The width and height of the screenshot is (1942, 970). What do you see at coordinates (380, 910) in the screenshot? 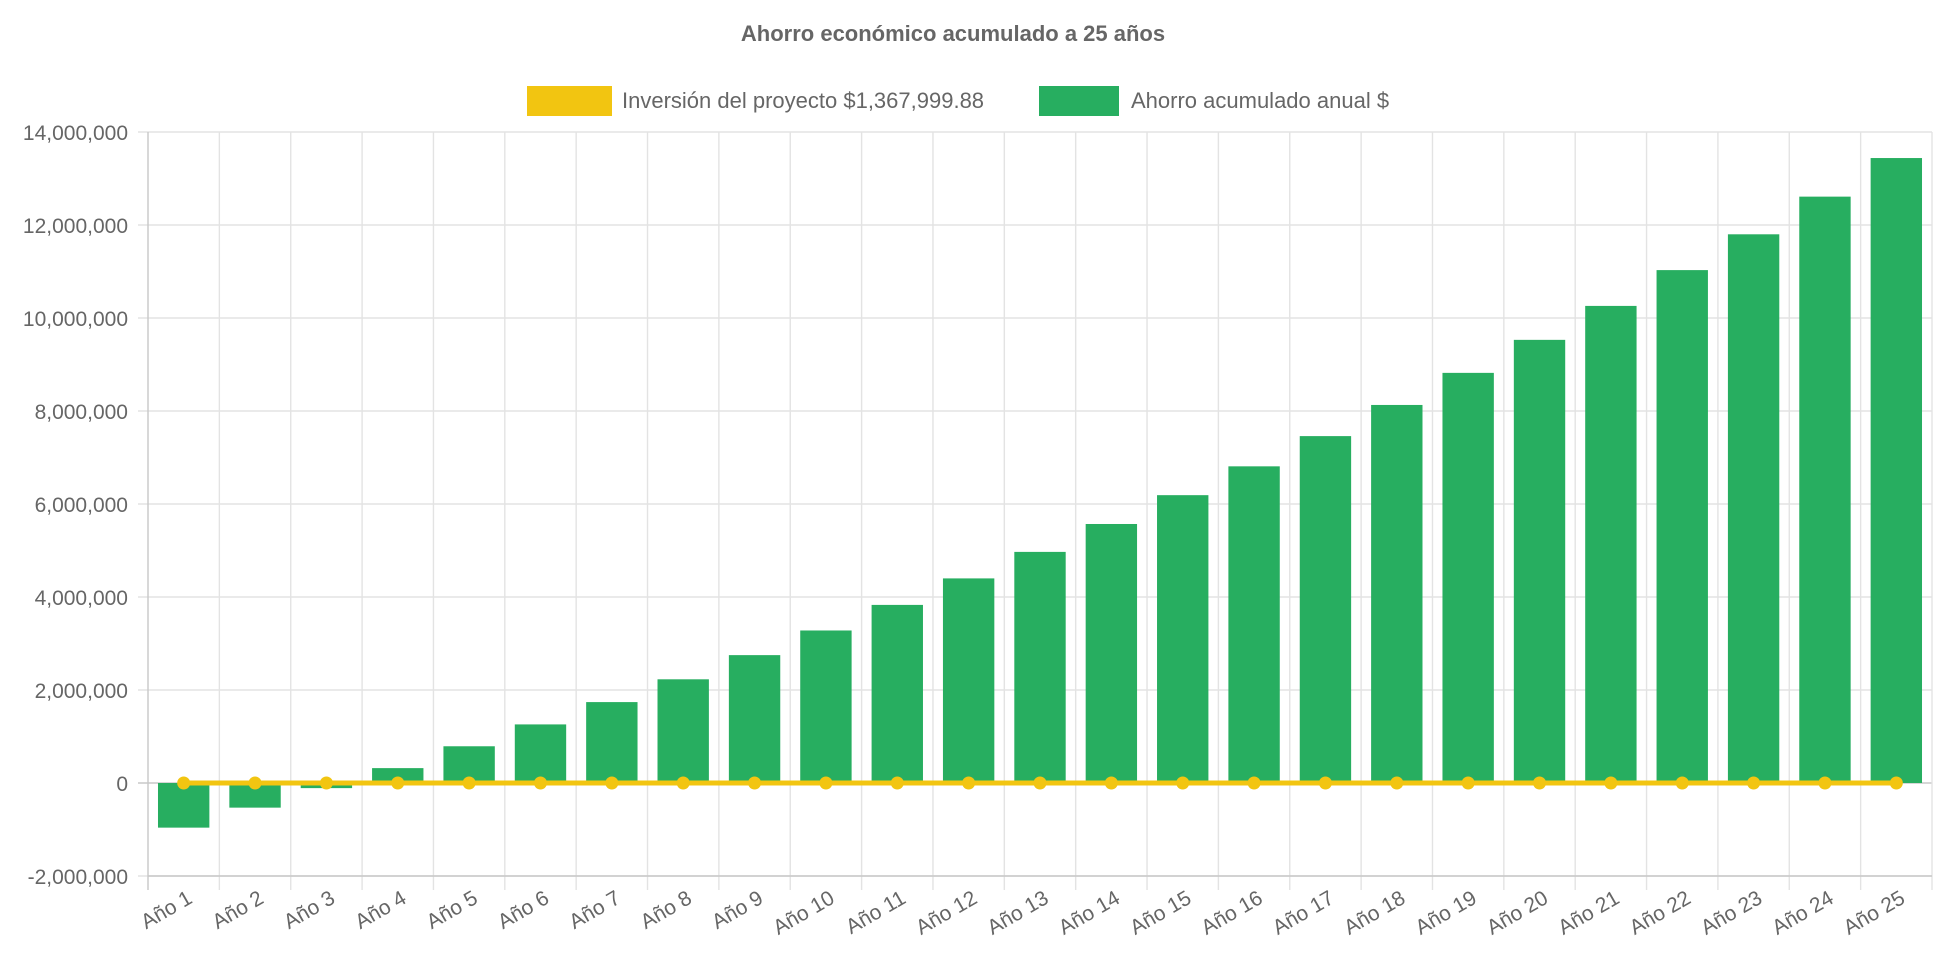
I see `x-tick-label: Año 4` at bounding box center [380, 910].